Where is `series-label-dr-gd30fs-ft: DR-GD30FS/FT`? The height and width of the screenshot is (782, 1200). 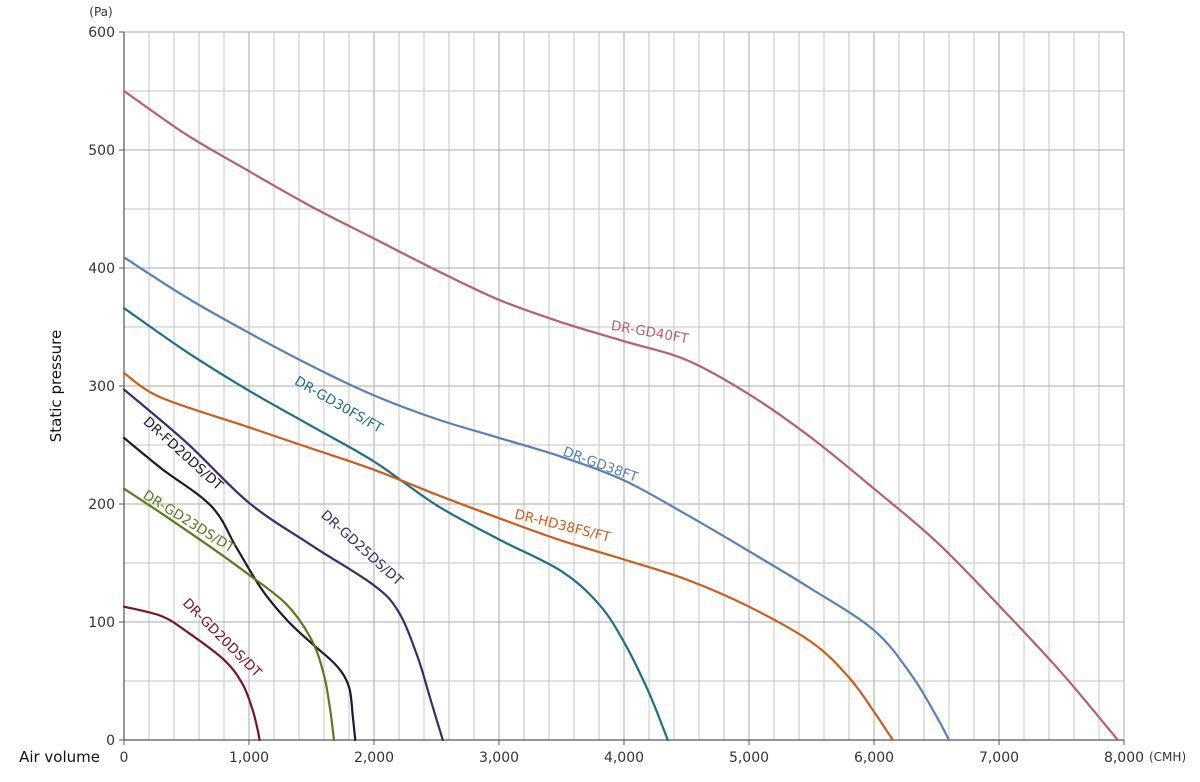
series-label-dr-gd30fs-ft: DR-GD30FS/FT is located at coordinates (339, 405).